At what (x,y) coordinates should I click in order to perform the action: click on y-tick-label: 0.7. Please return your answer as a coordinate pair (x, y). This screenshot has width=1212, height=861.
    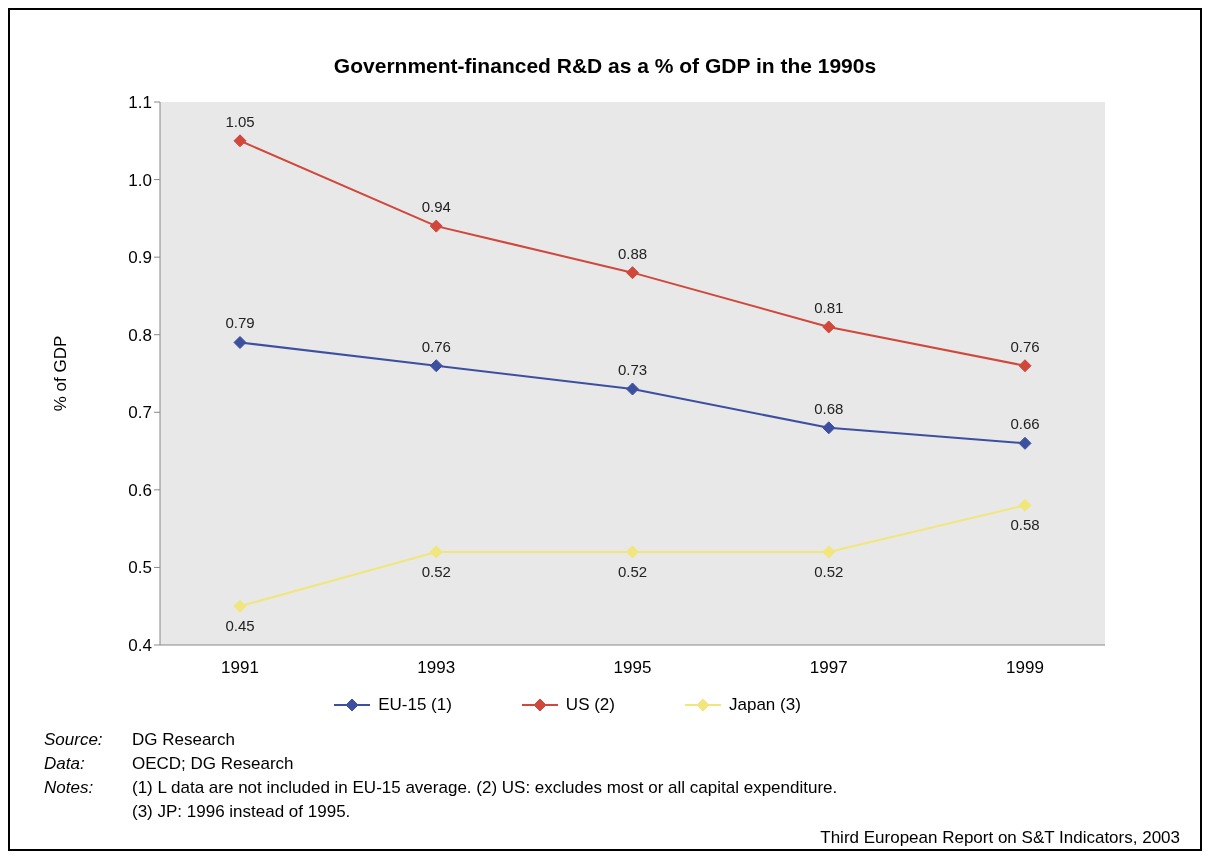
    Looking at the image, I should click on (140, 413).